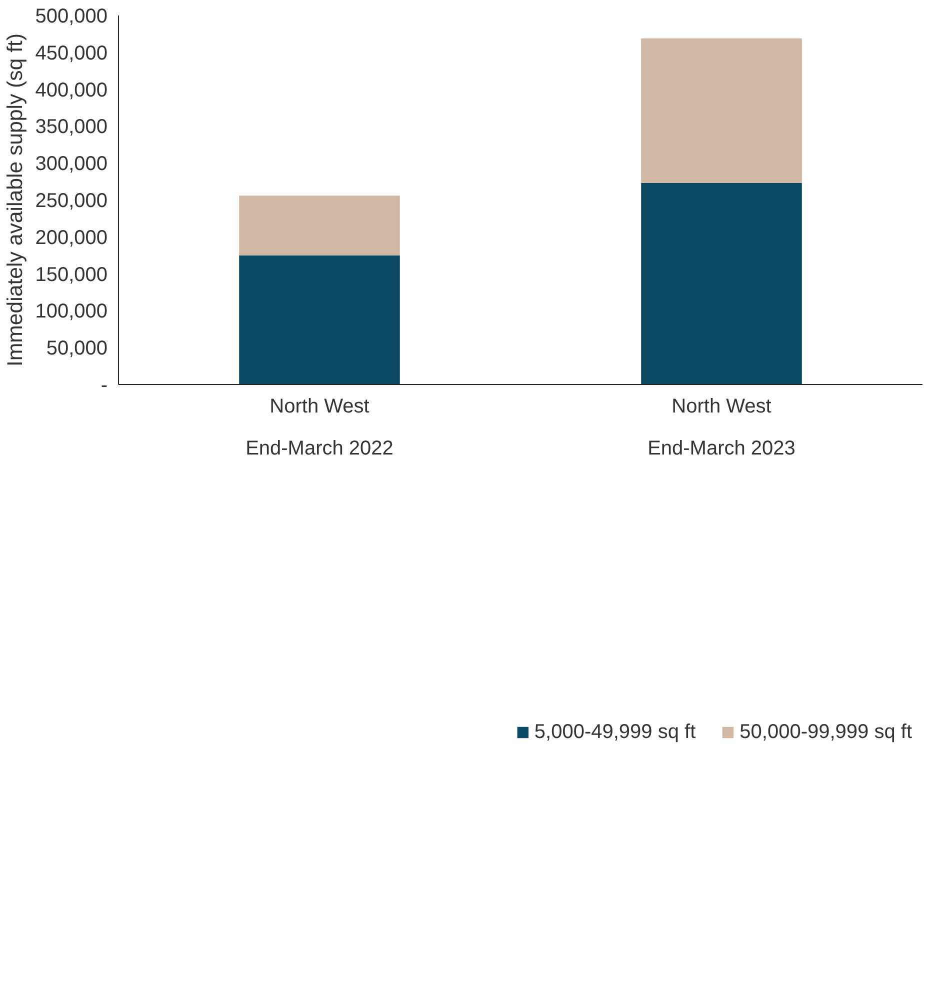 The height and width of the screenshot is (982, 932). I want to click on y-tick-label: 200,000, so click(71, 237).